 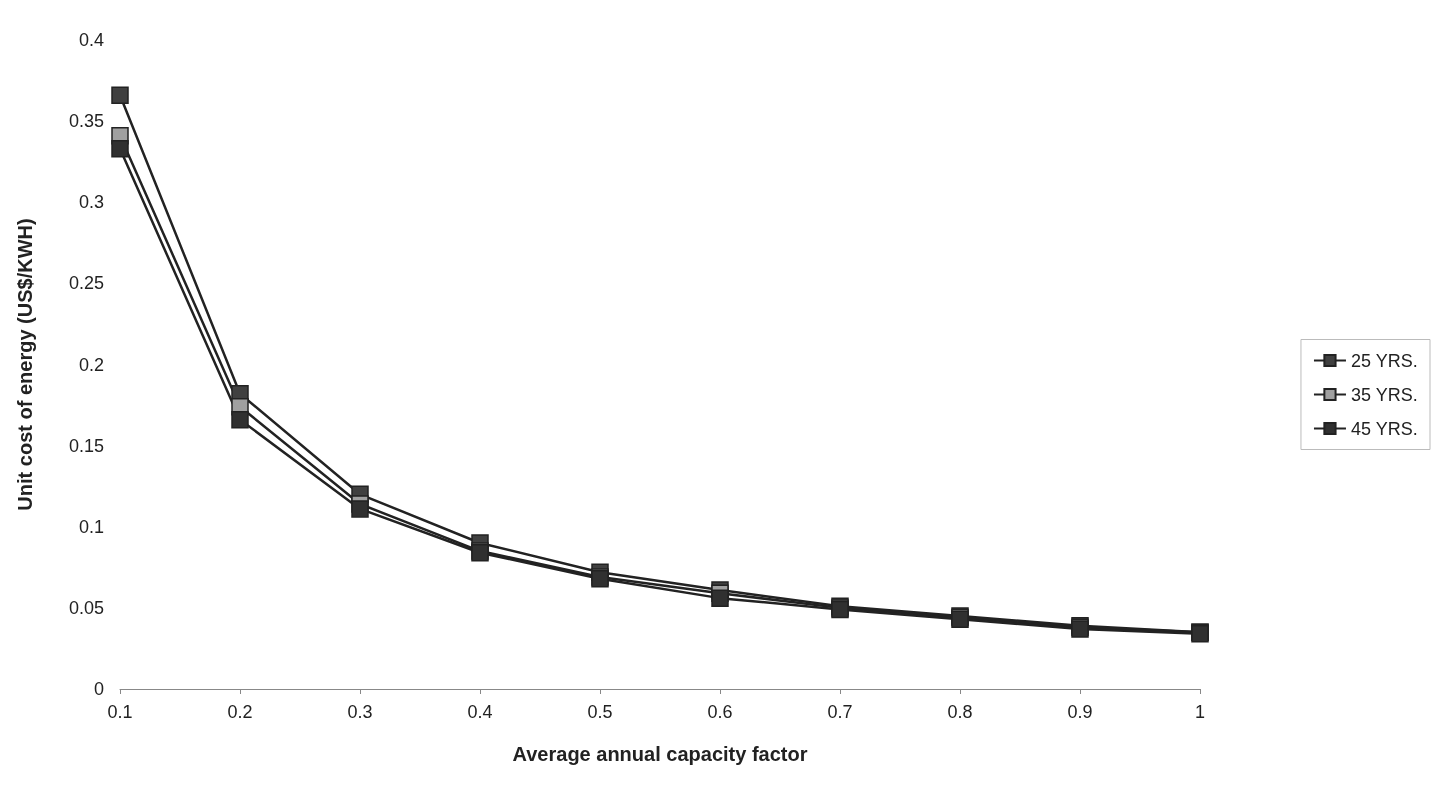 What do you see at coordinates (91, 202) in the screenshot?
I see `y-tick-label: 0.3` at bounding box center [91, 202].